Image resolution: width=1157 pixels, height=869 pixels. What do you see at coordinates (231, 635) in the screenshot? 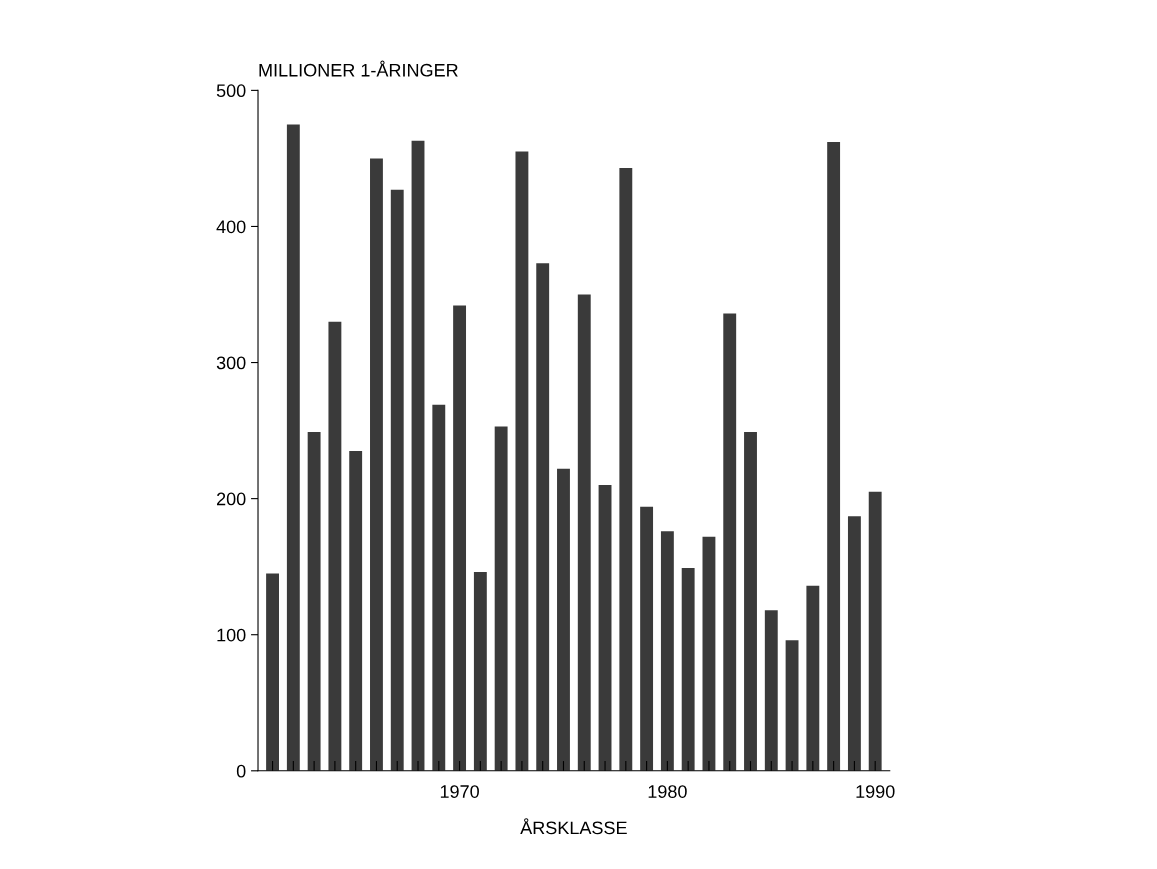
I see `y-tick-label: 100` at bounding box center [231, 635].